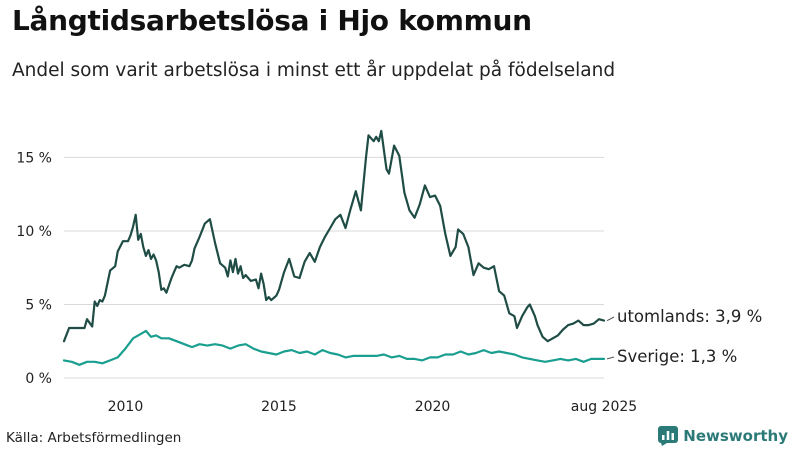 This screenshot has width=800, height=450. What do you see at coordinates (433, 407) in the screenshot?
I see `x-tick-label: 2020` at bounding box center [433, 407].